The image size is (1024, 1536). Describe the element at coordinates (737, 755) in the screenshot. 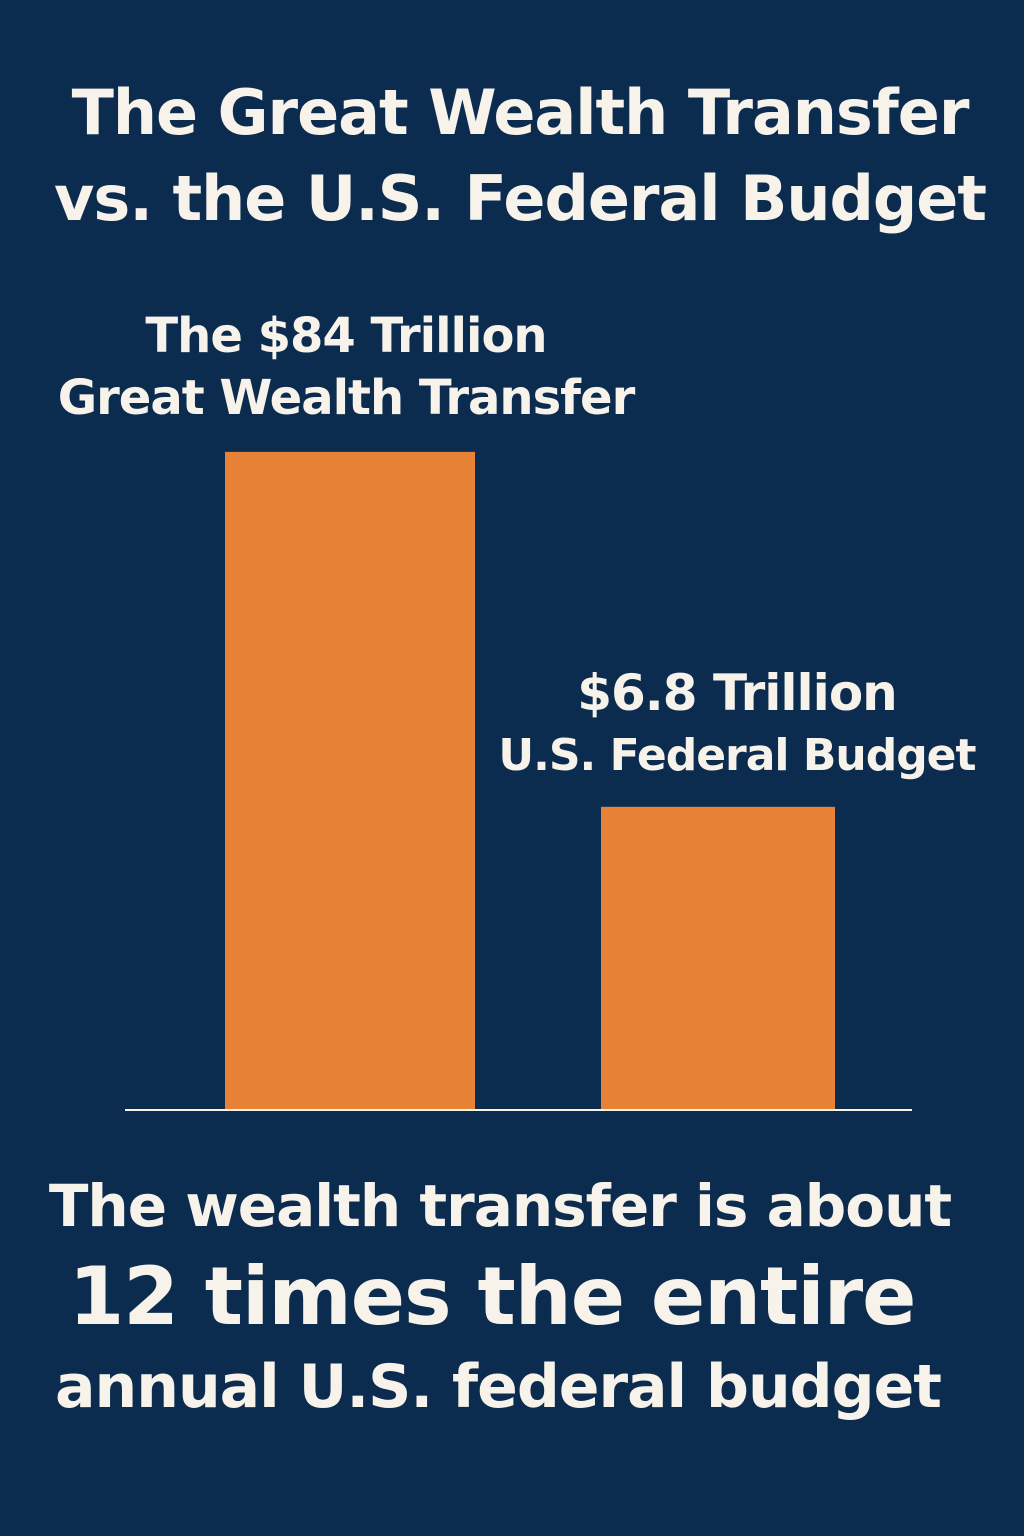

I see `bar-label-budget-line2: U.S. Federal Budget` at that location.